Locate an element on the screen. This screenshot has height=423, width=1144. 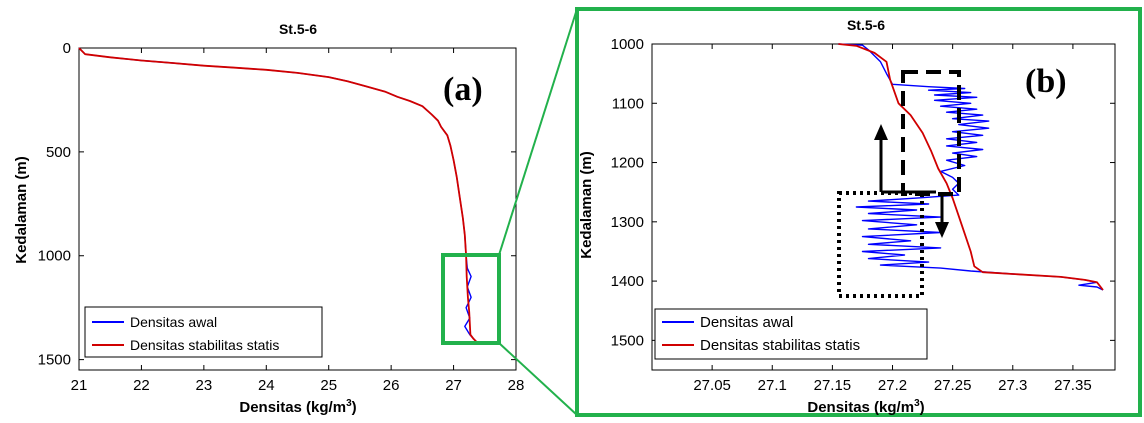
panel-a-ytick-label: 500 is located at coordinates (58, 152).